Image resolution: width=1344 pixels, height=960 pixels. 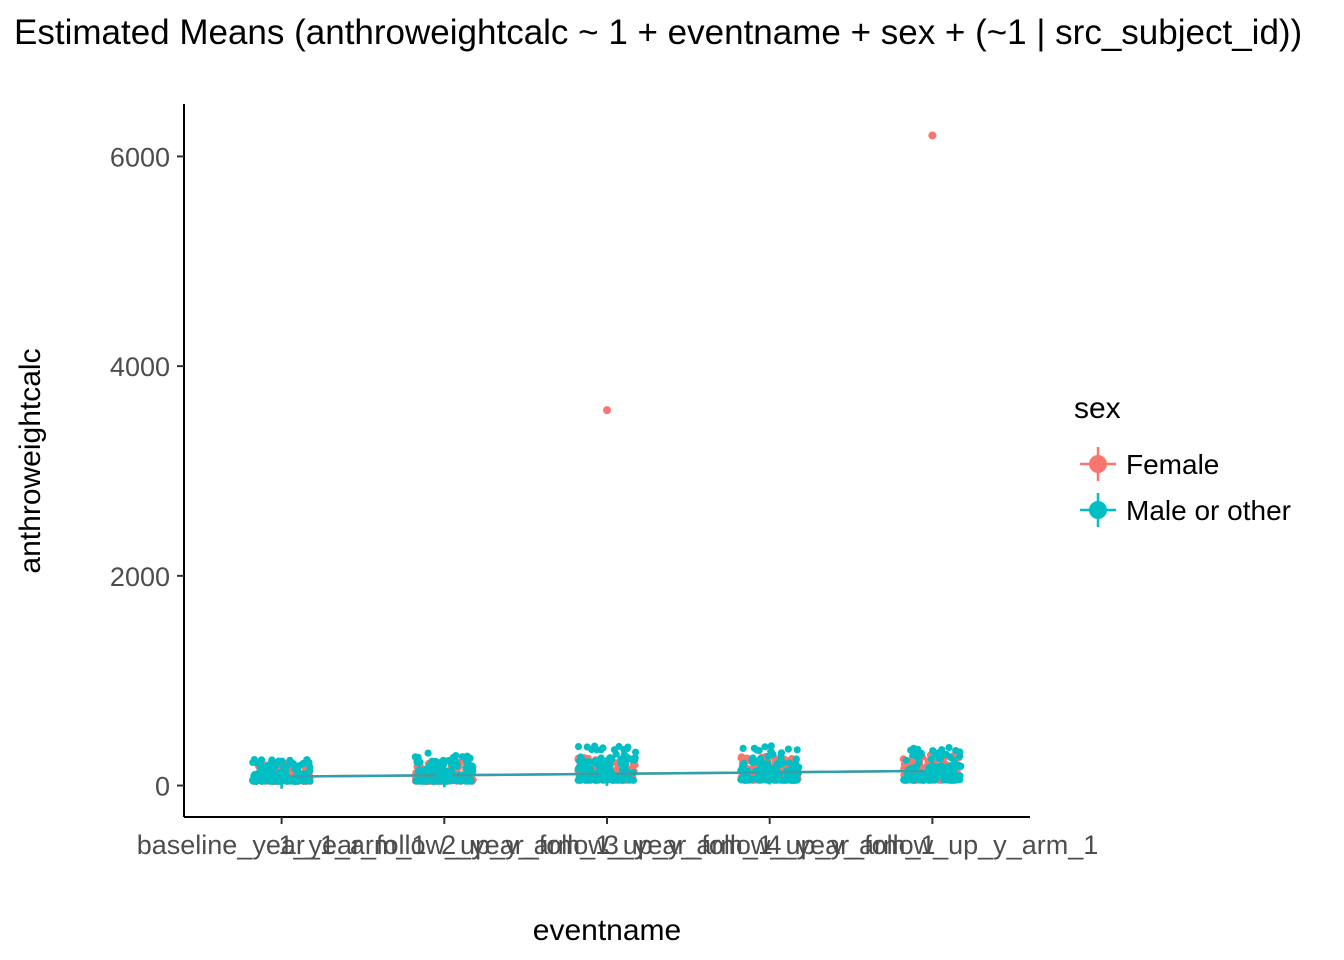 I want to click on y-axis-ticks: 0 2000 4000 6000, so click(x=147, y=472).